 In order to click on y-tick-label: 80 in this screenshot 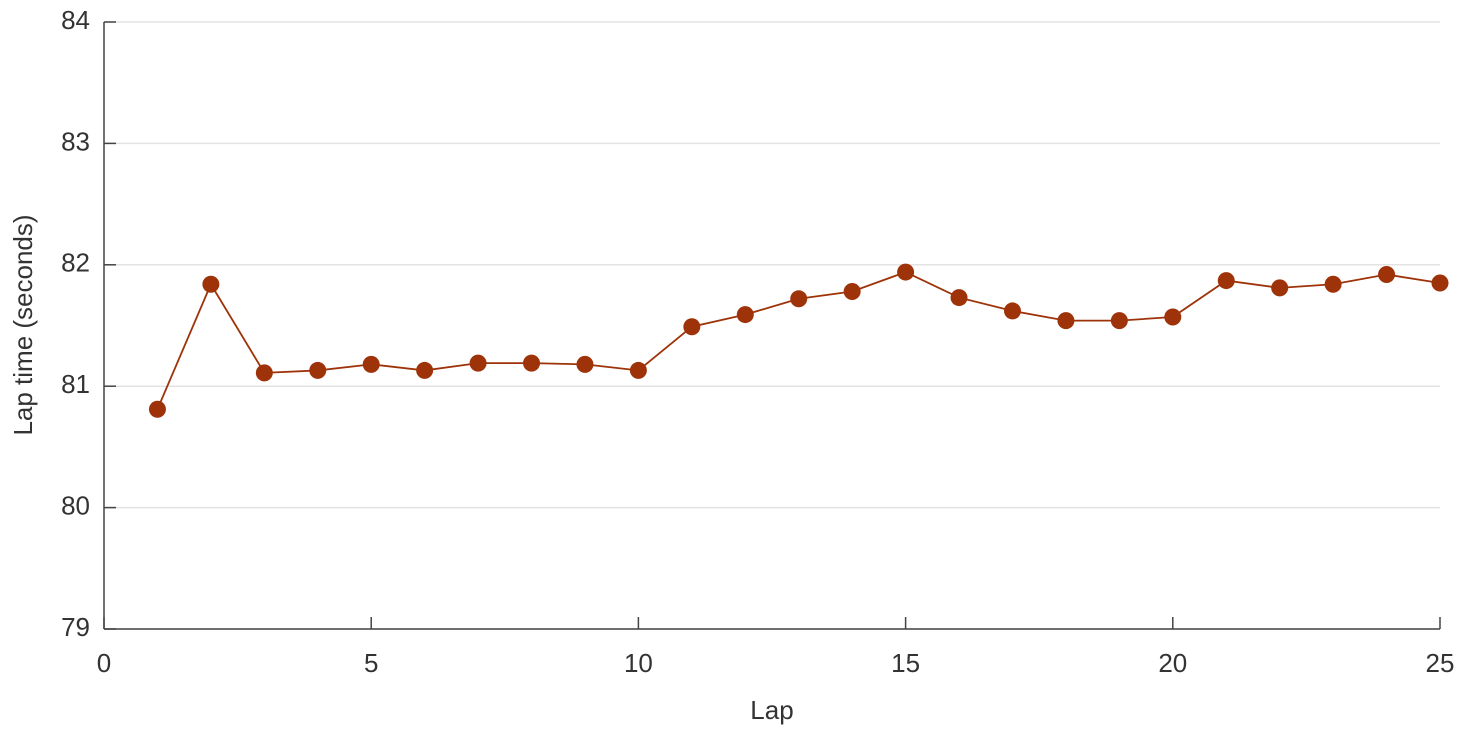, I will do `click(75, 505)`.